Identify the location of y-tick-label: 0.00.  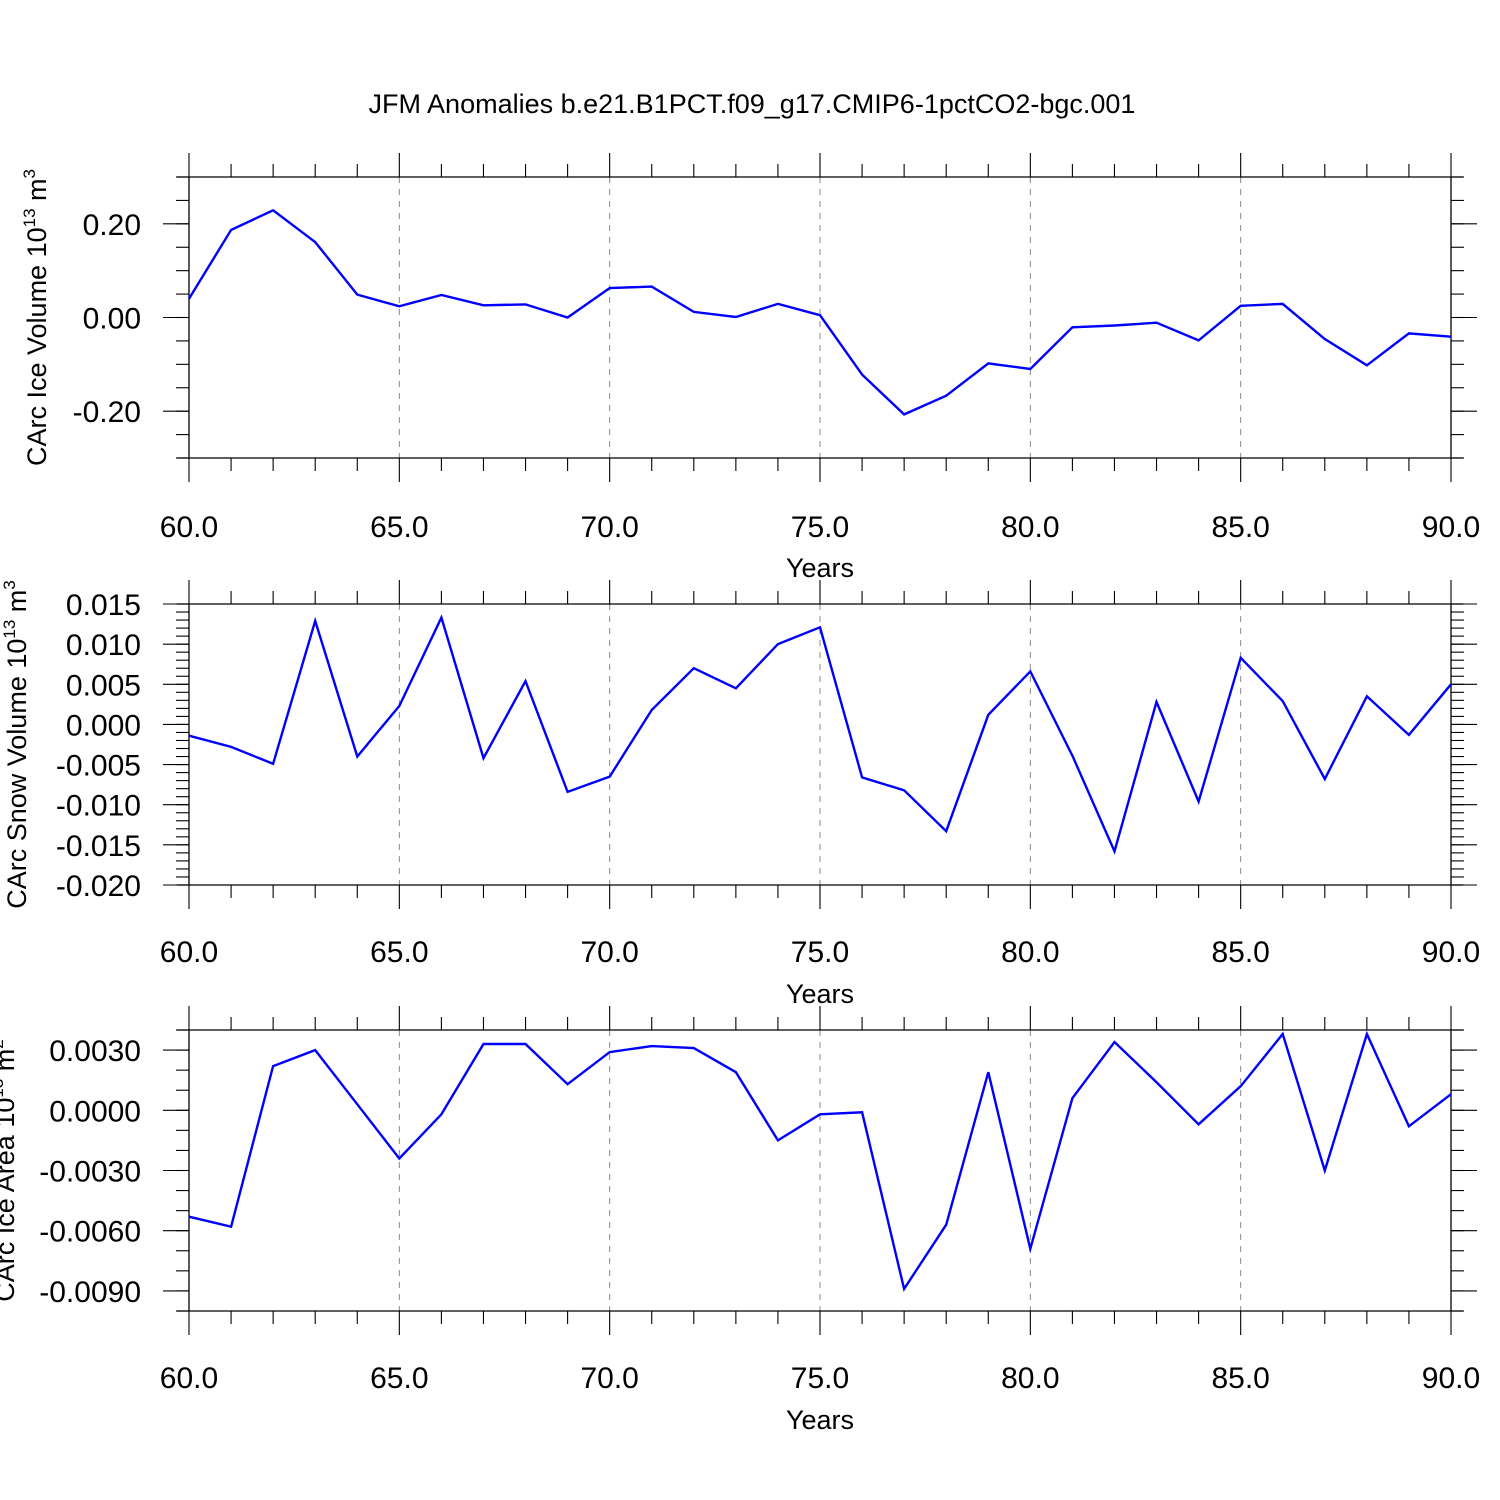
(112, 319).